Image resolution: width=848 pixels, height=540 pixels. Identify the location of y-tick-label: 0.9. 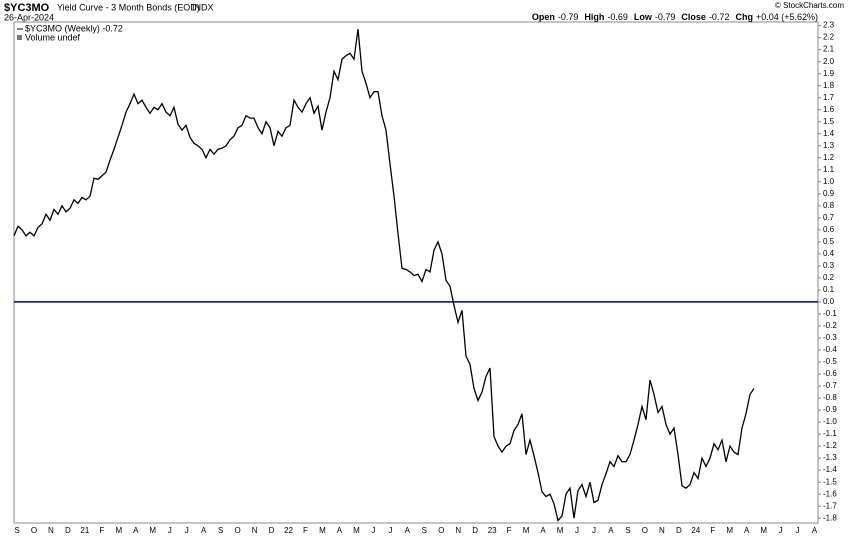
(829, 193).